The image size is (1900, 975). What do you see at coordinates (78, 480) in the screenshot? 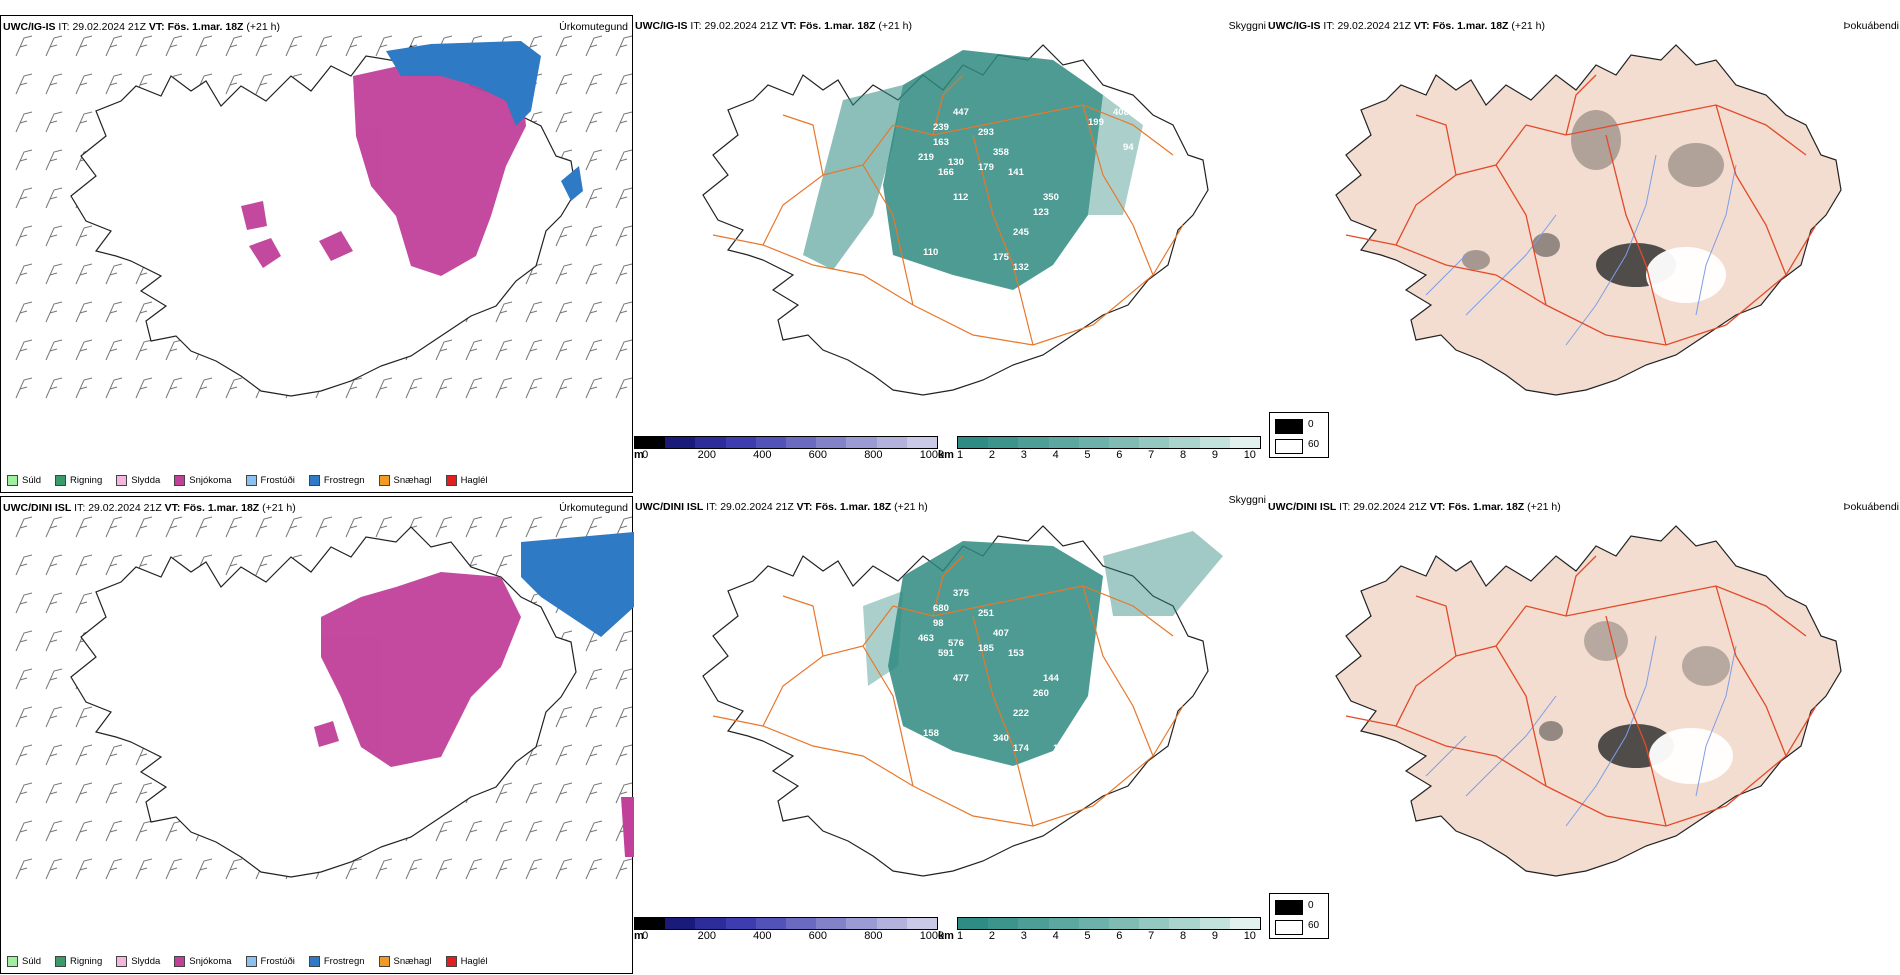
I see `legend-item: Rigning` at bounding box center [78, 480].